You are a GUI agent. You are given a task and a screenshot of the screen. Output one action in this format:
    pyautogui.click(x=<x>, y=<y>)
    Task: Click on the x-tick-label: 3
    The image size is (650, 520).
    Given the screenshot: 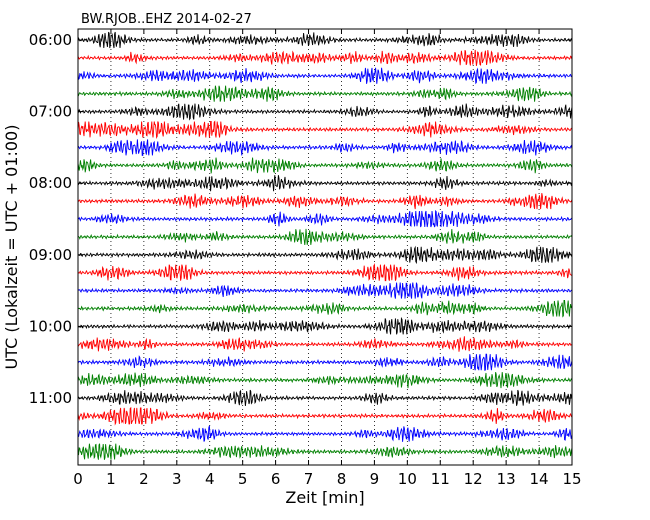 What is the action you would take?
    pyautogui.click(x=177, y=479)
    